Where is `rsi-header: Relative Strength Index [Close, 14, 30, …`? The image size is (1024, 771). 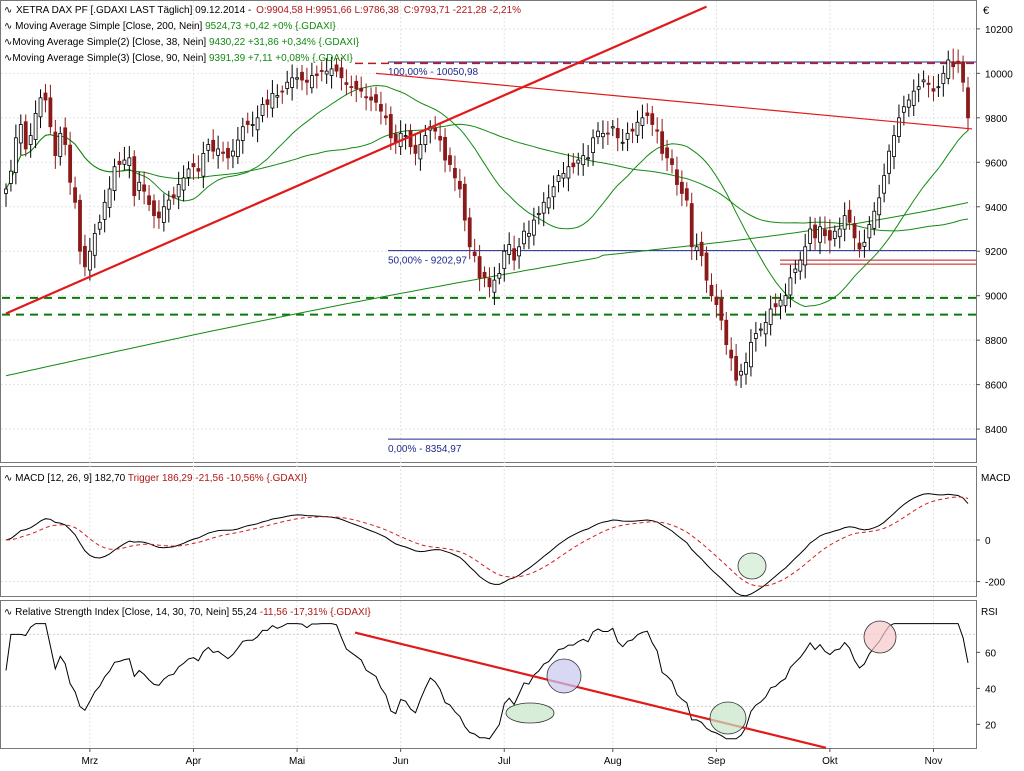 rsi-header: Relative Strength Index [Close, 14, 30, … is located at coordinates (136, 612).